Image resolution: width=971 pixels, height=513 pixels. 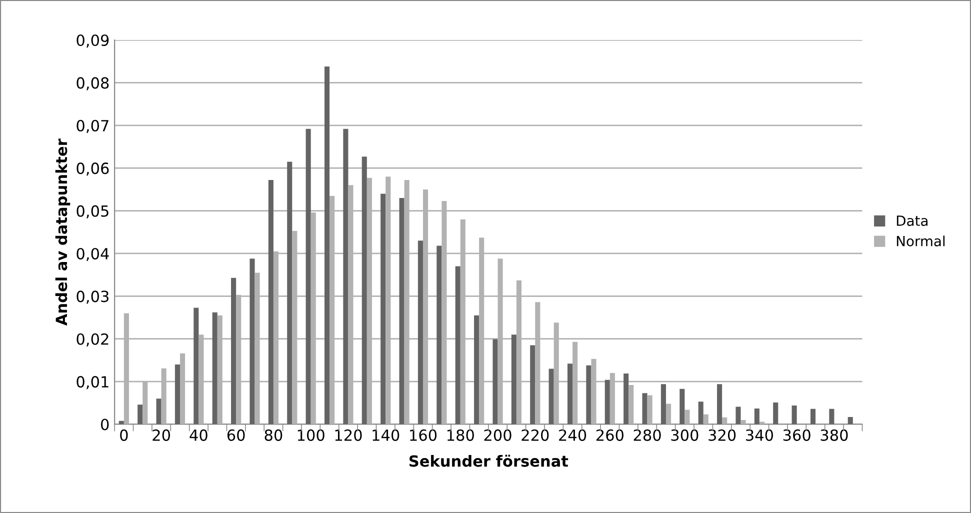 I want to click on x-tick-label: 200, so click(x=498, y=435).